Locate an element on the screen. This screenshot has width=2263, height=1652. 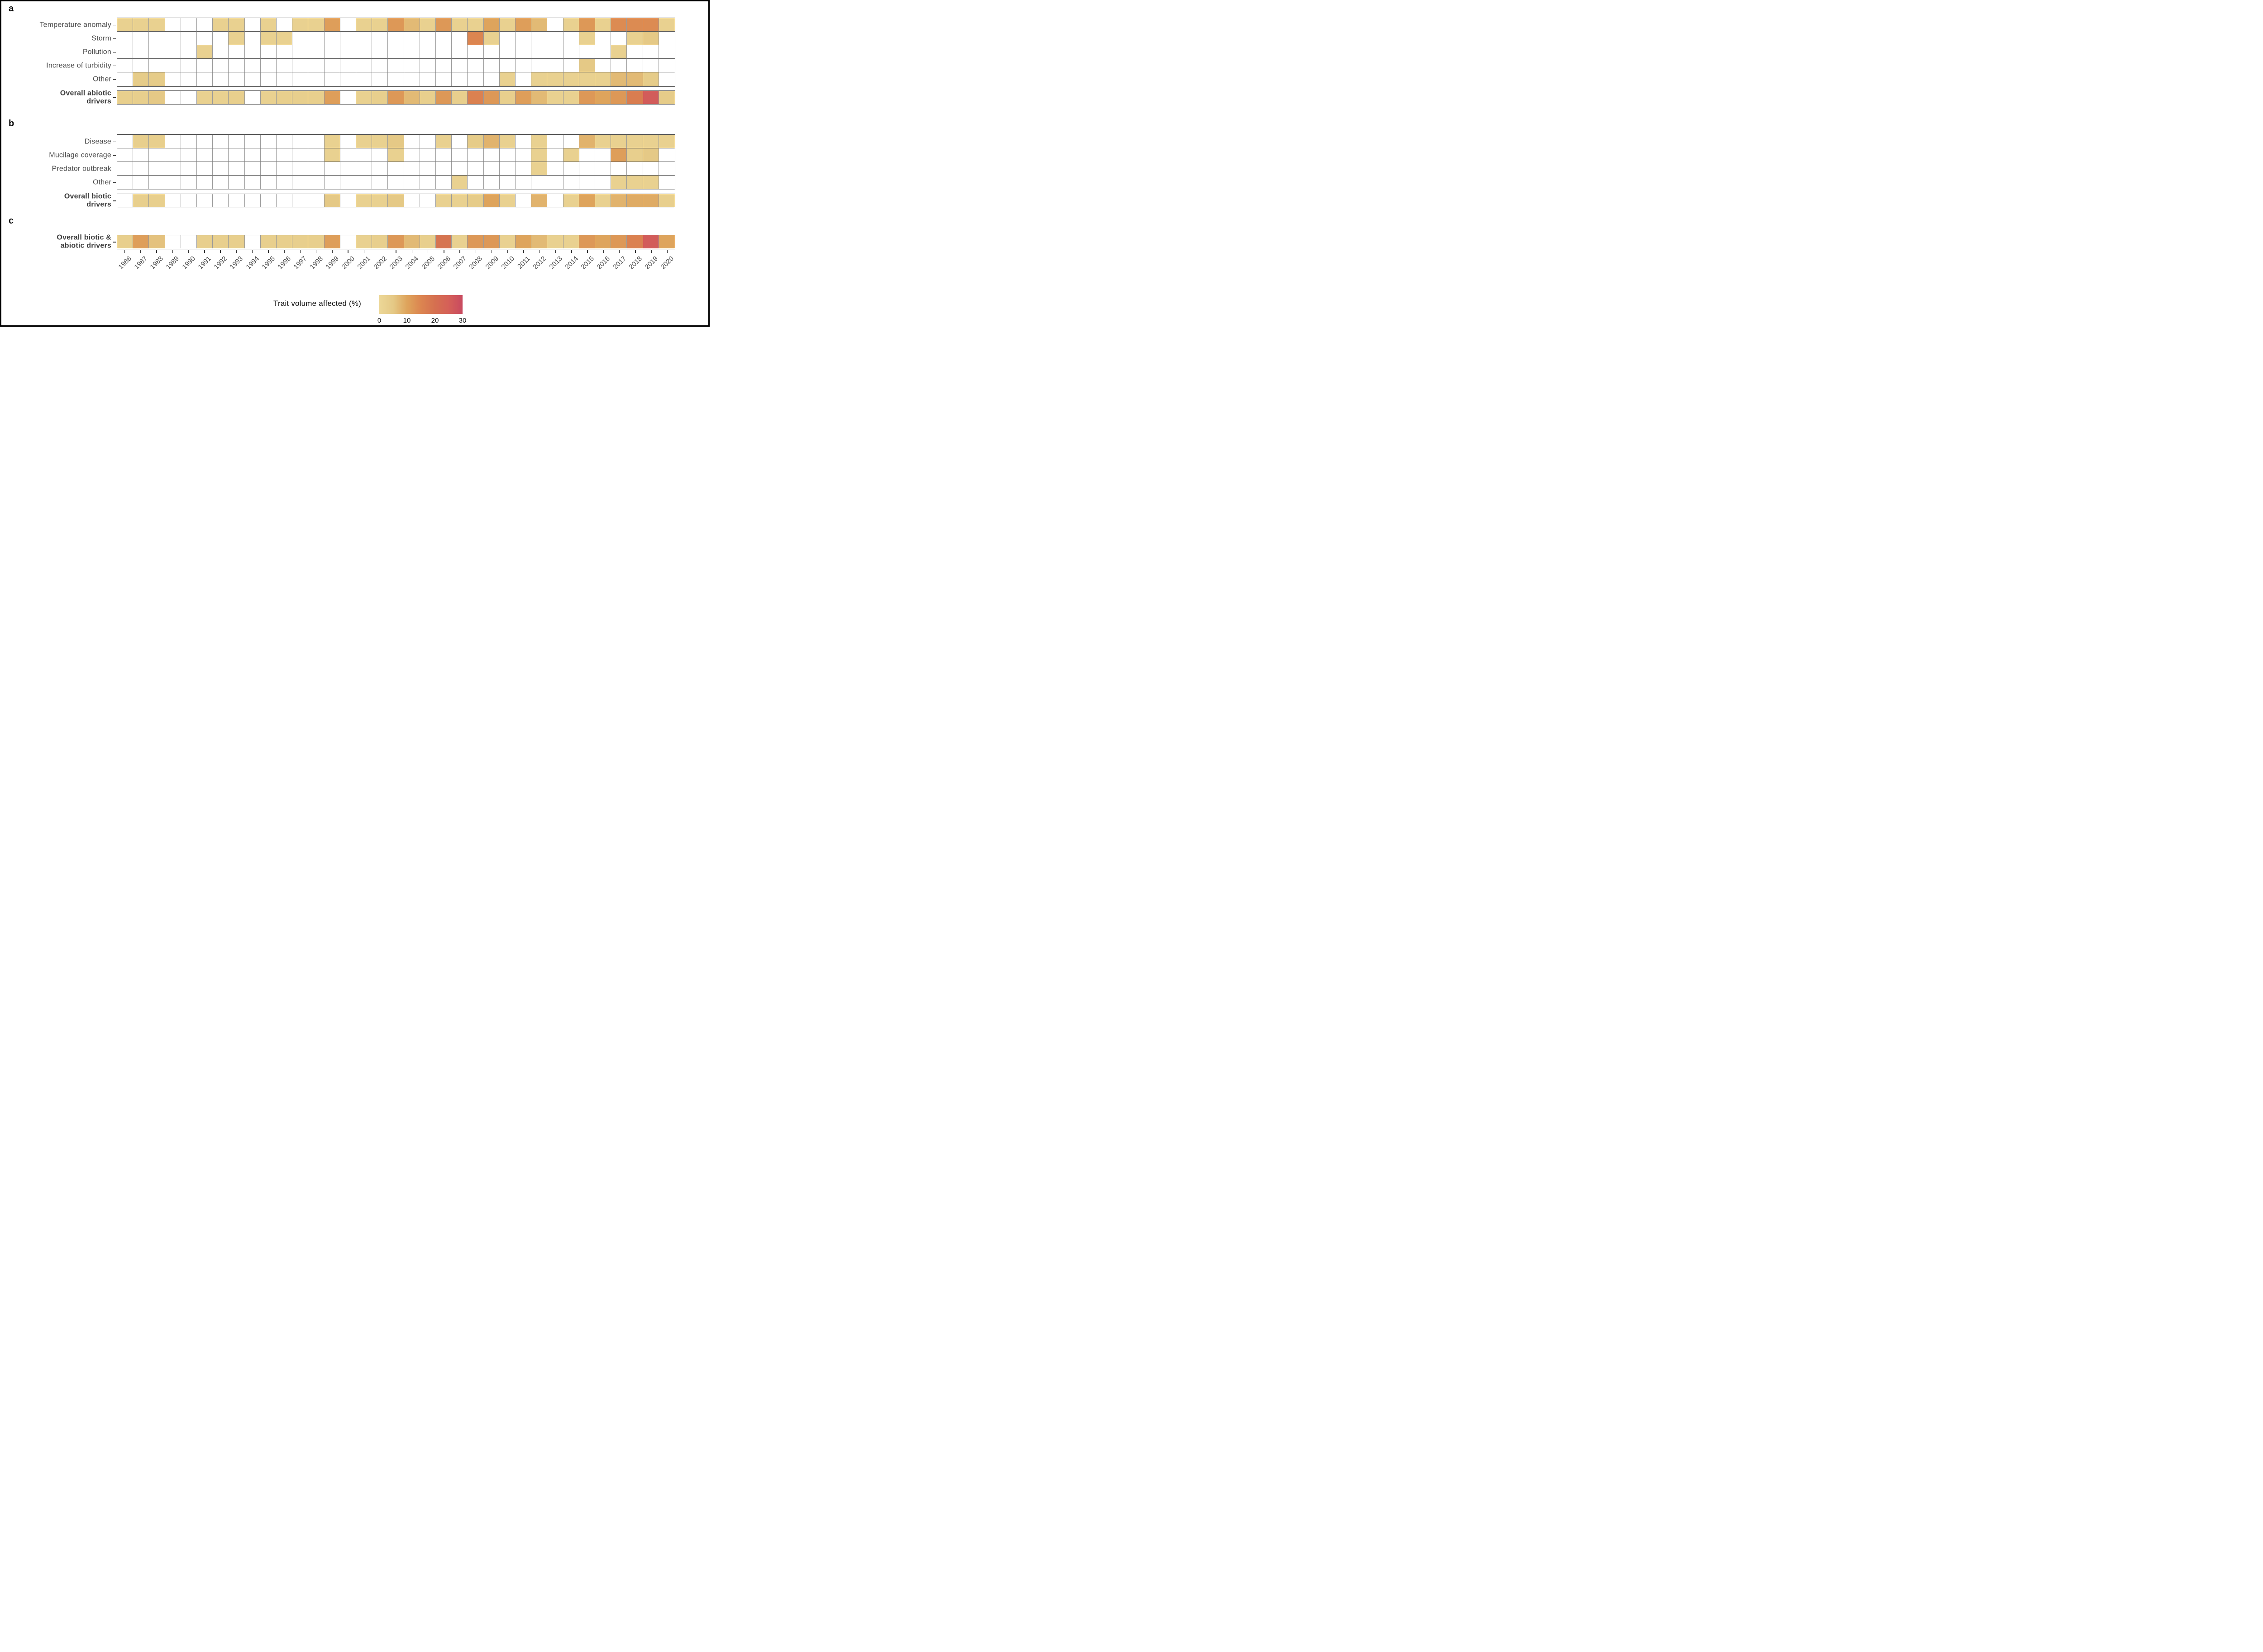
heatmap-band is located at coordinates (396, 201).